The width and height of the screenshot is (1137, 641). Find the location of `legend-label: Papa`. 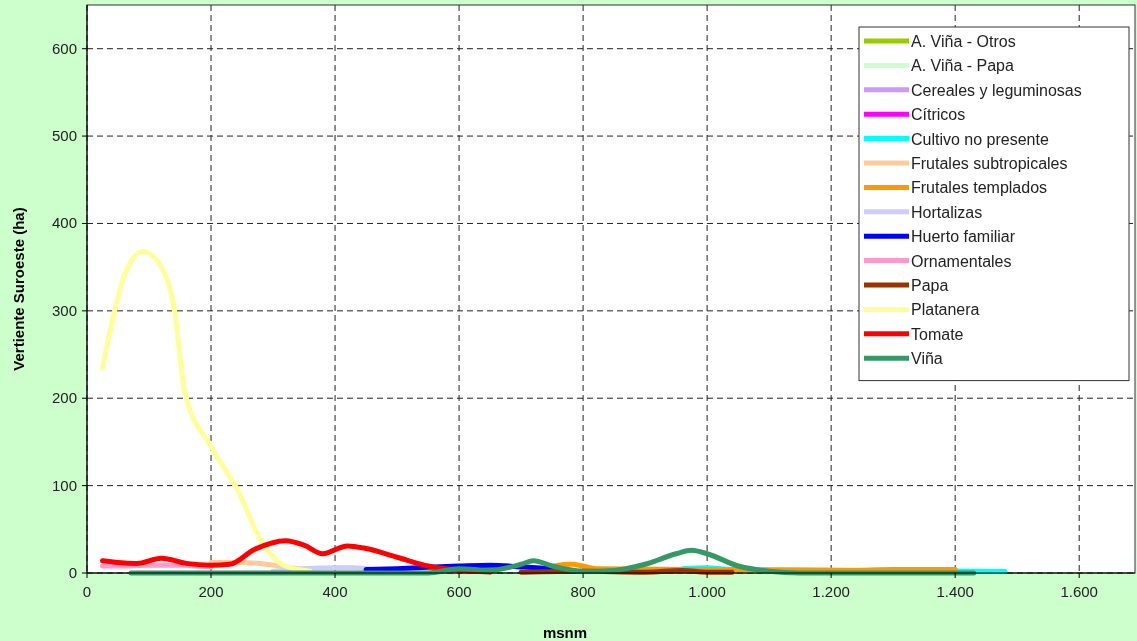

legend-label: Papa is located at coordinates (930, 285).